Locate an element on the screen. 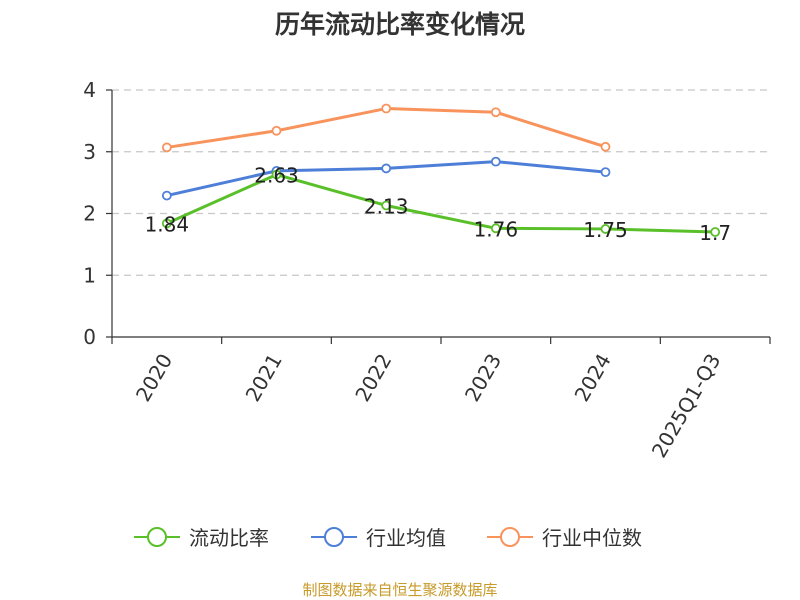 The width and height of the screenshot is (800, 600). legend-label: 行业中位数 is located at coordinates (592, 538).